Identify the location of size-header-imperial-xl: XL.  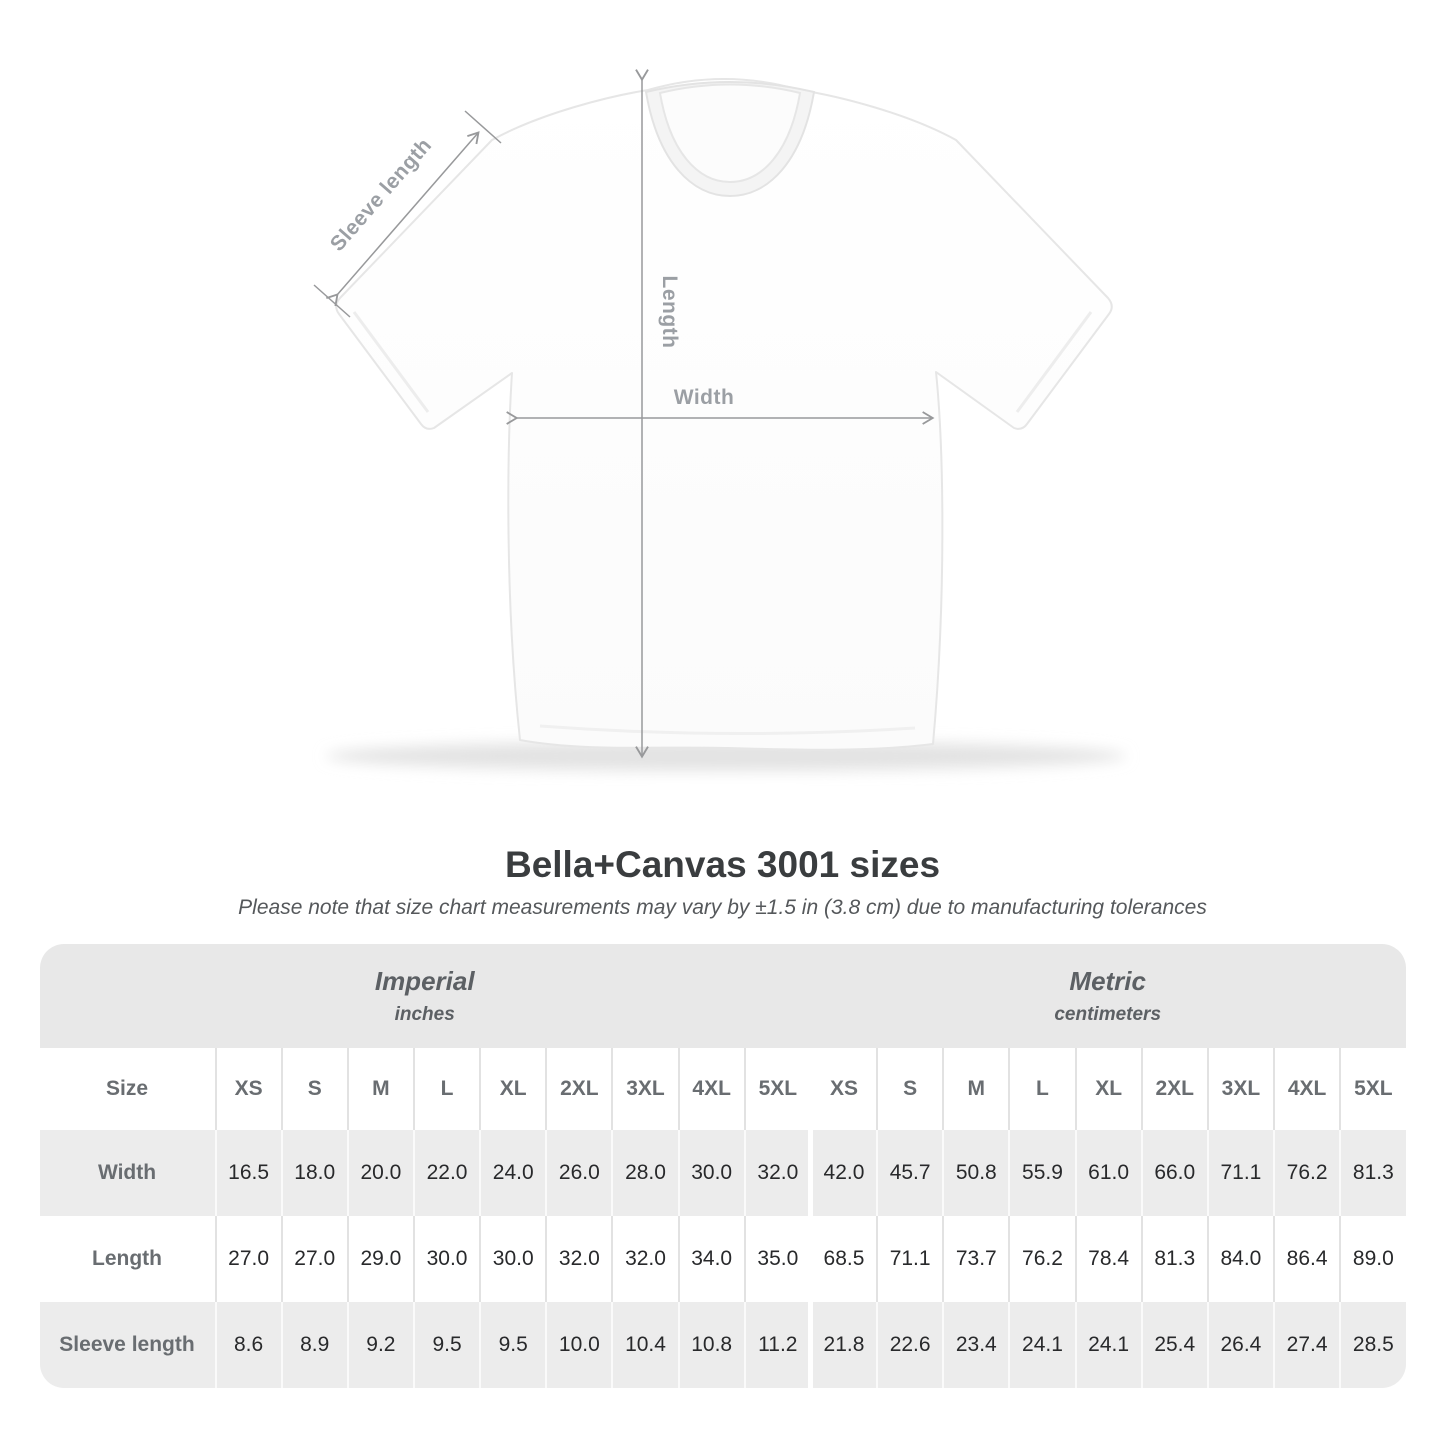
(512, 1089).